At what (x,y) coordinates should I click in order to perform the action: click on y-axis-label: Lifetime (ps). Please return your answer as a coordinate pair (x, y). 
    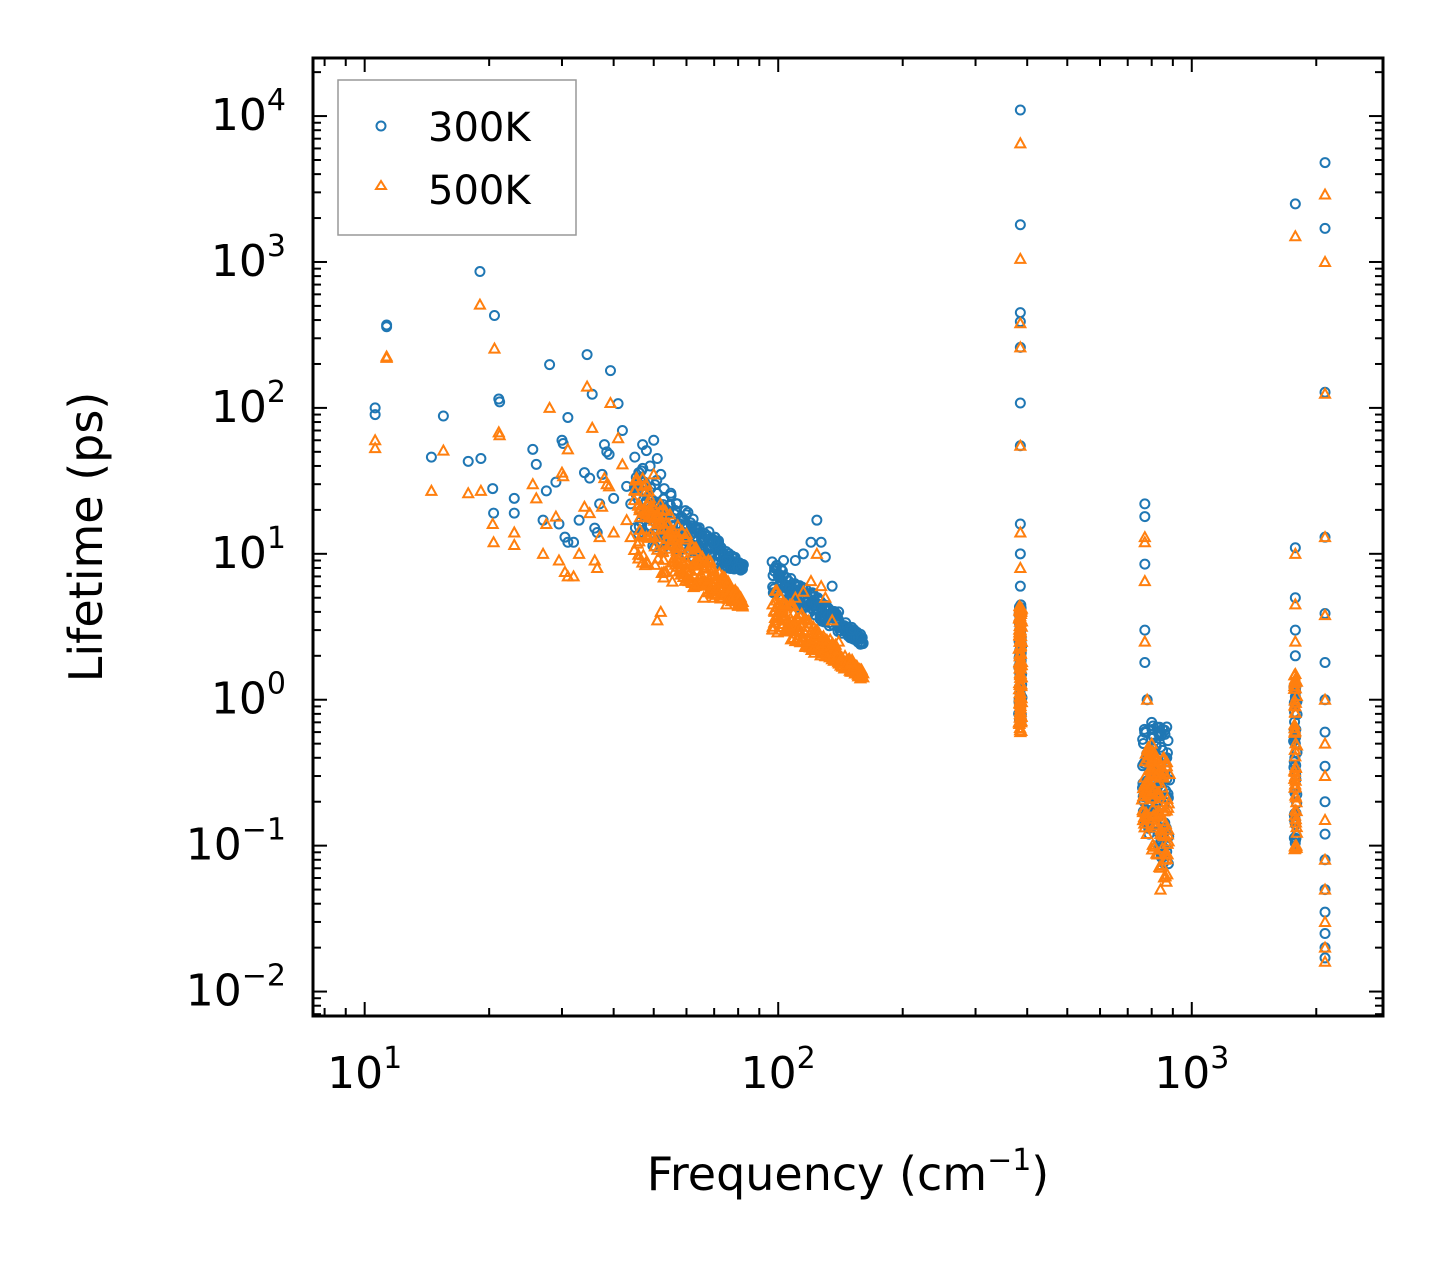
    Looking at the image, I should click on (86, 537).